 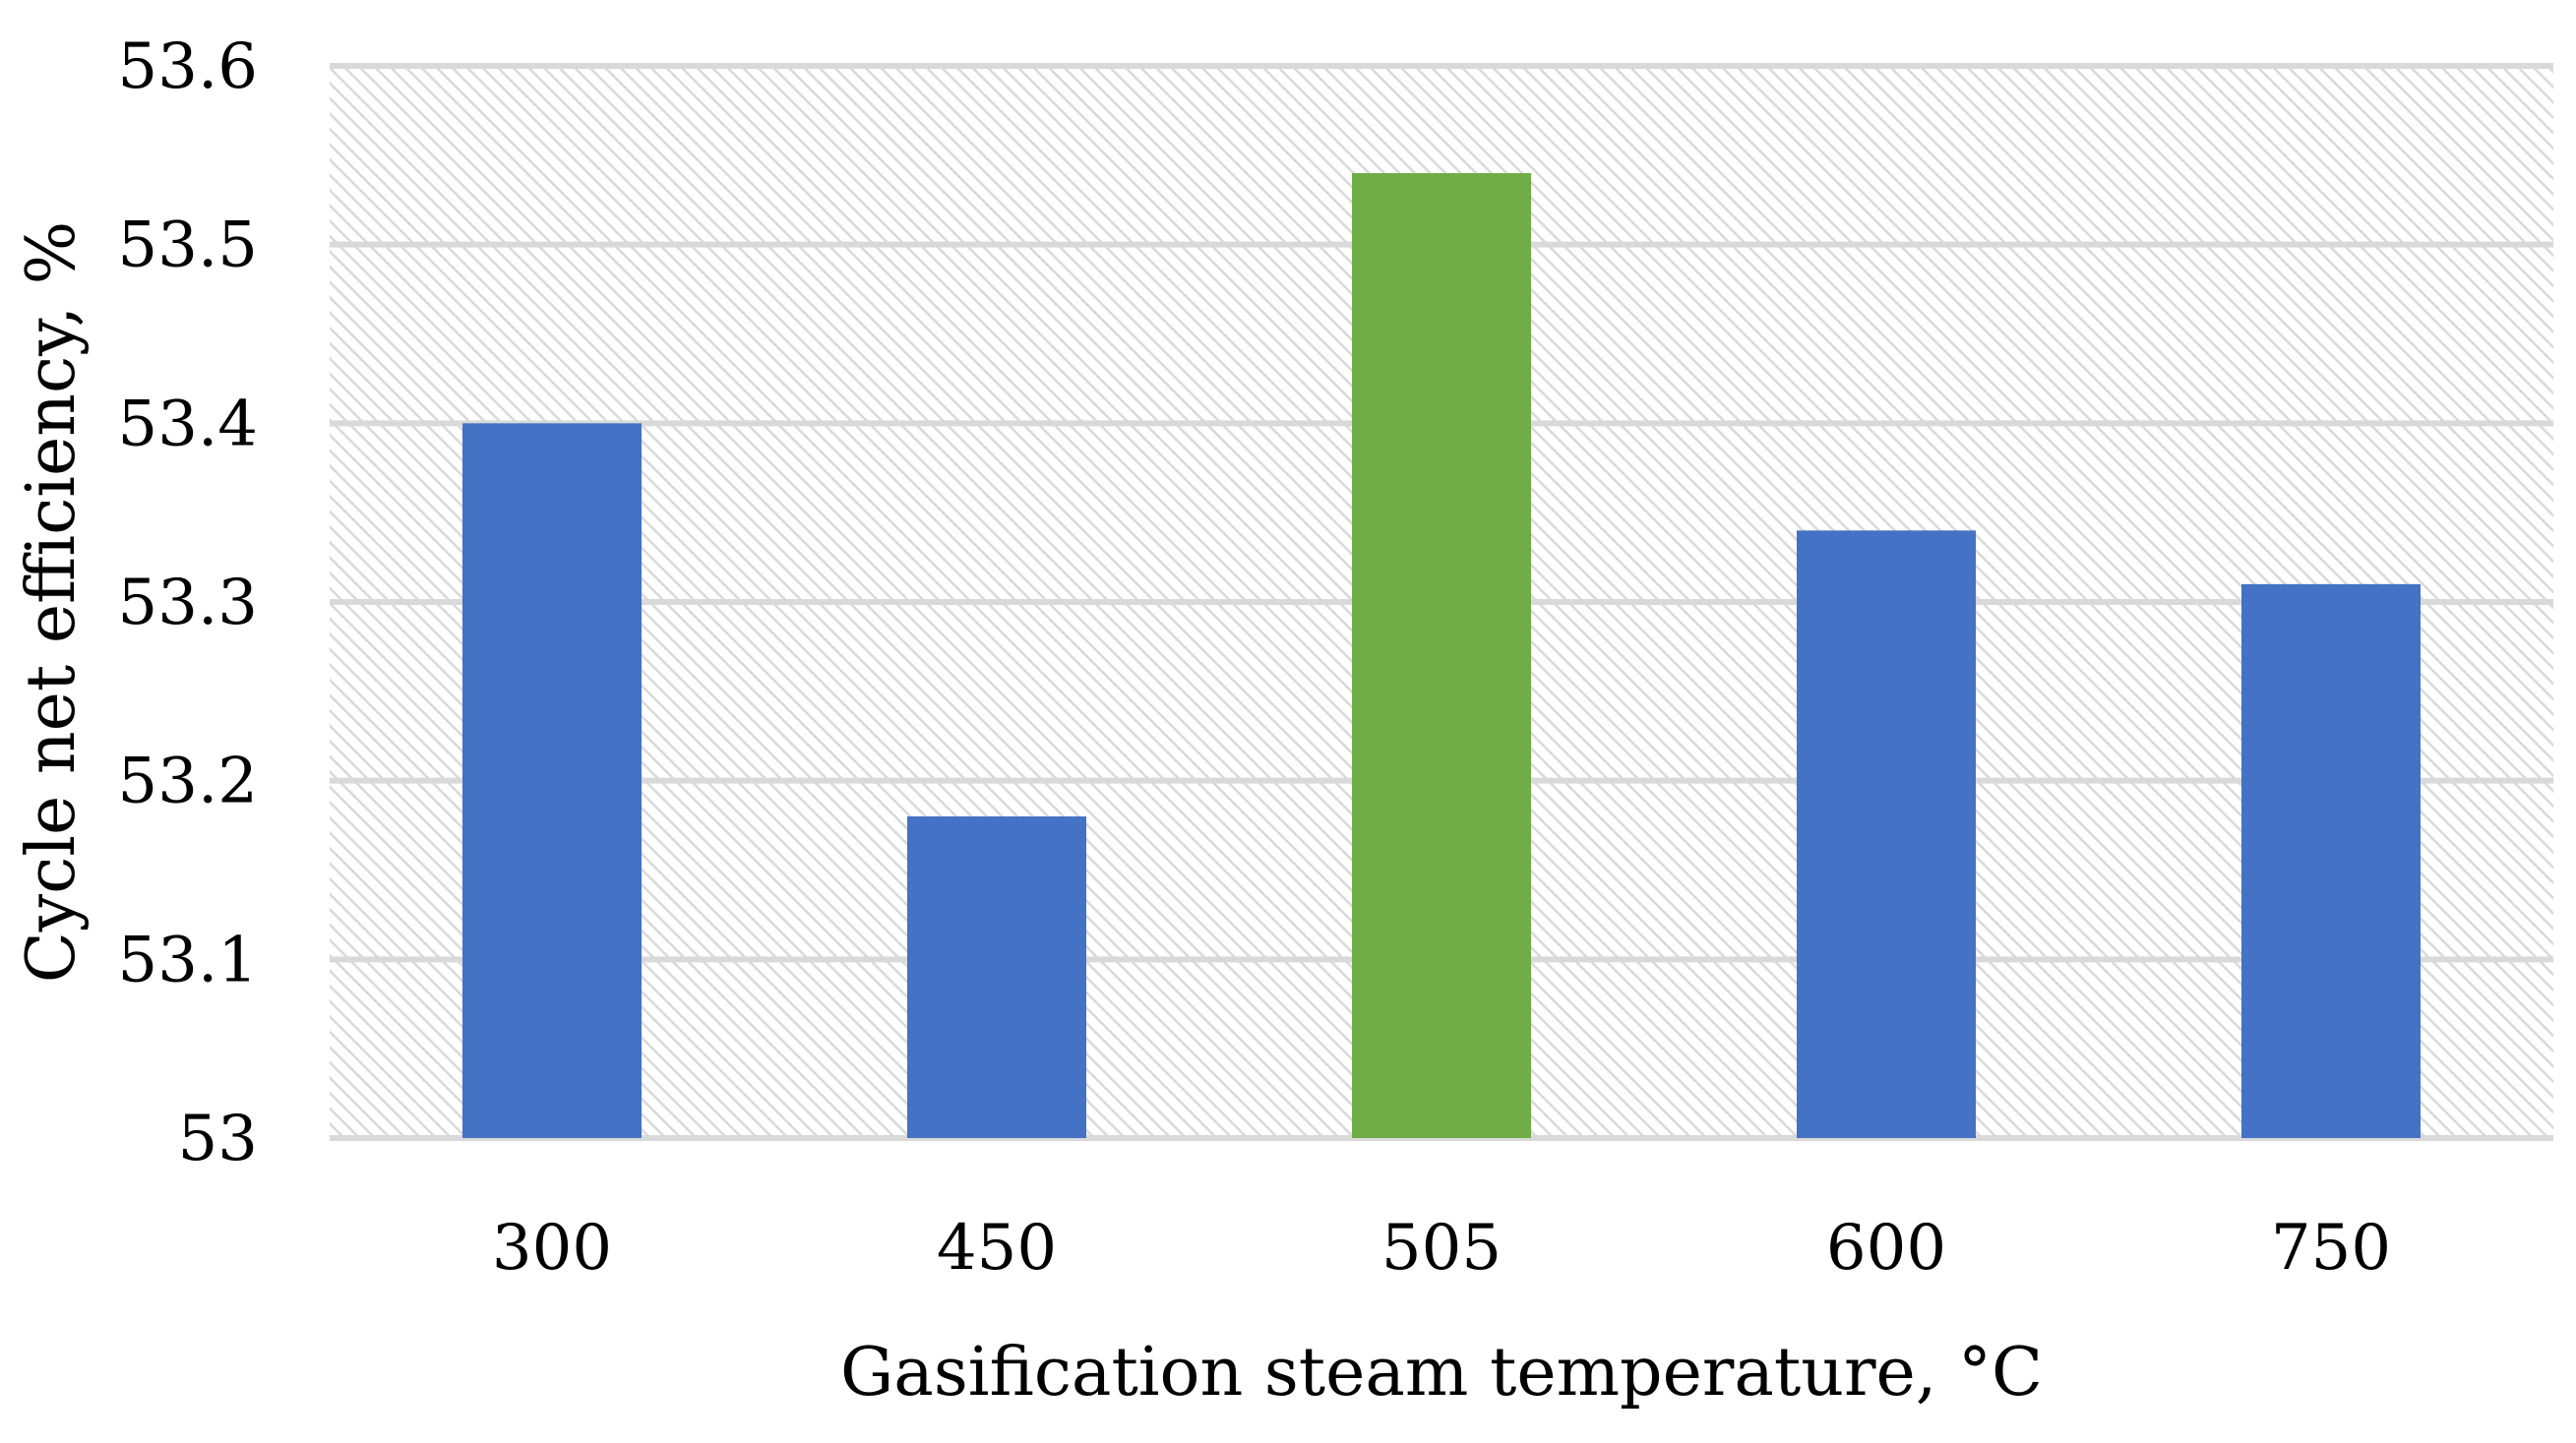 I want to click on y-axis-label: Cycle net efficiency, %, so click(x=52, y=602).